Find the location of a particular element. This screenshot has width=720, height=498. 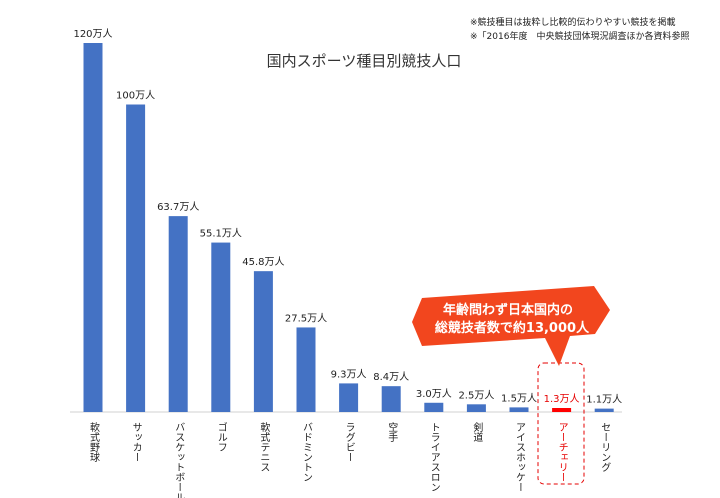

value-label-3: 63.7万人 is located at coordinates (178, 207).